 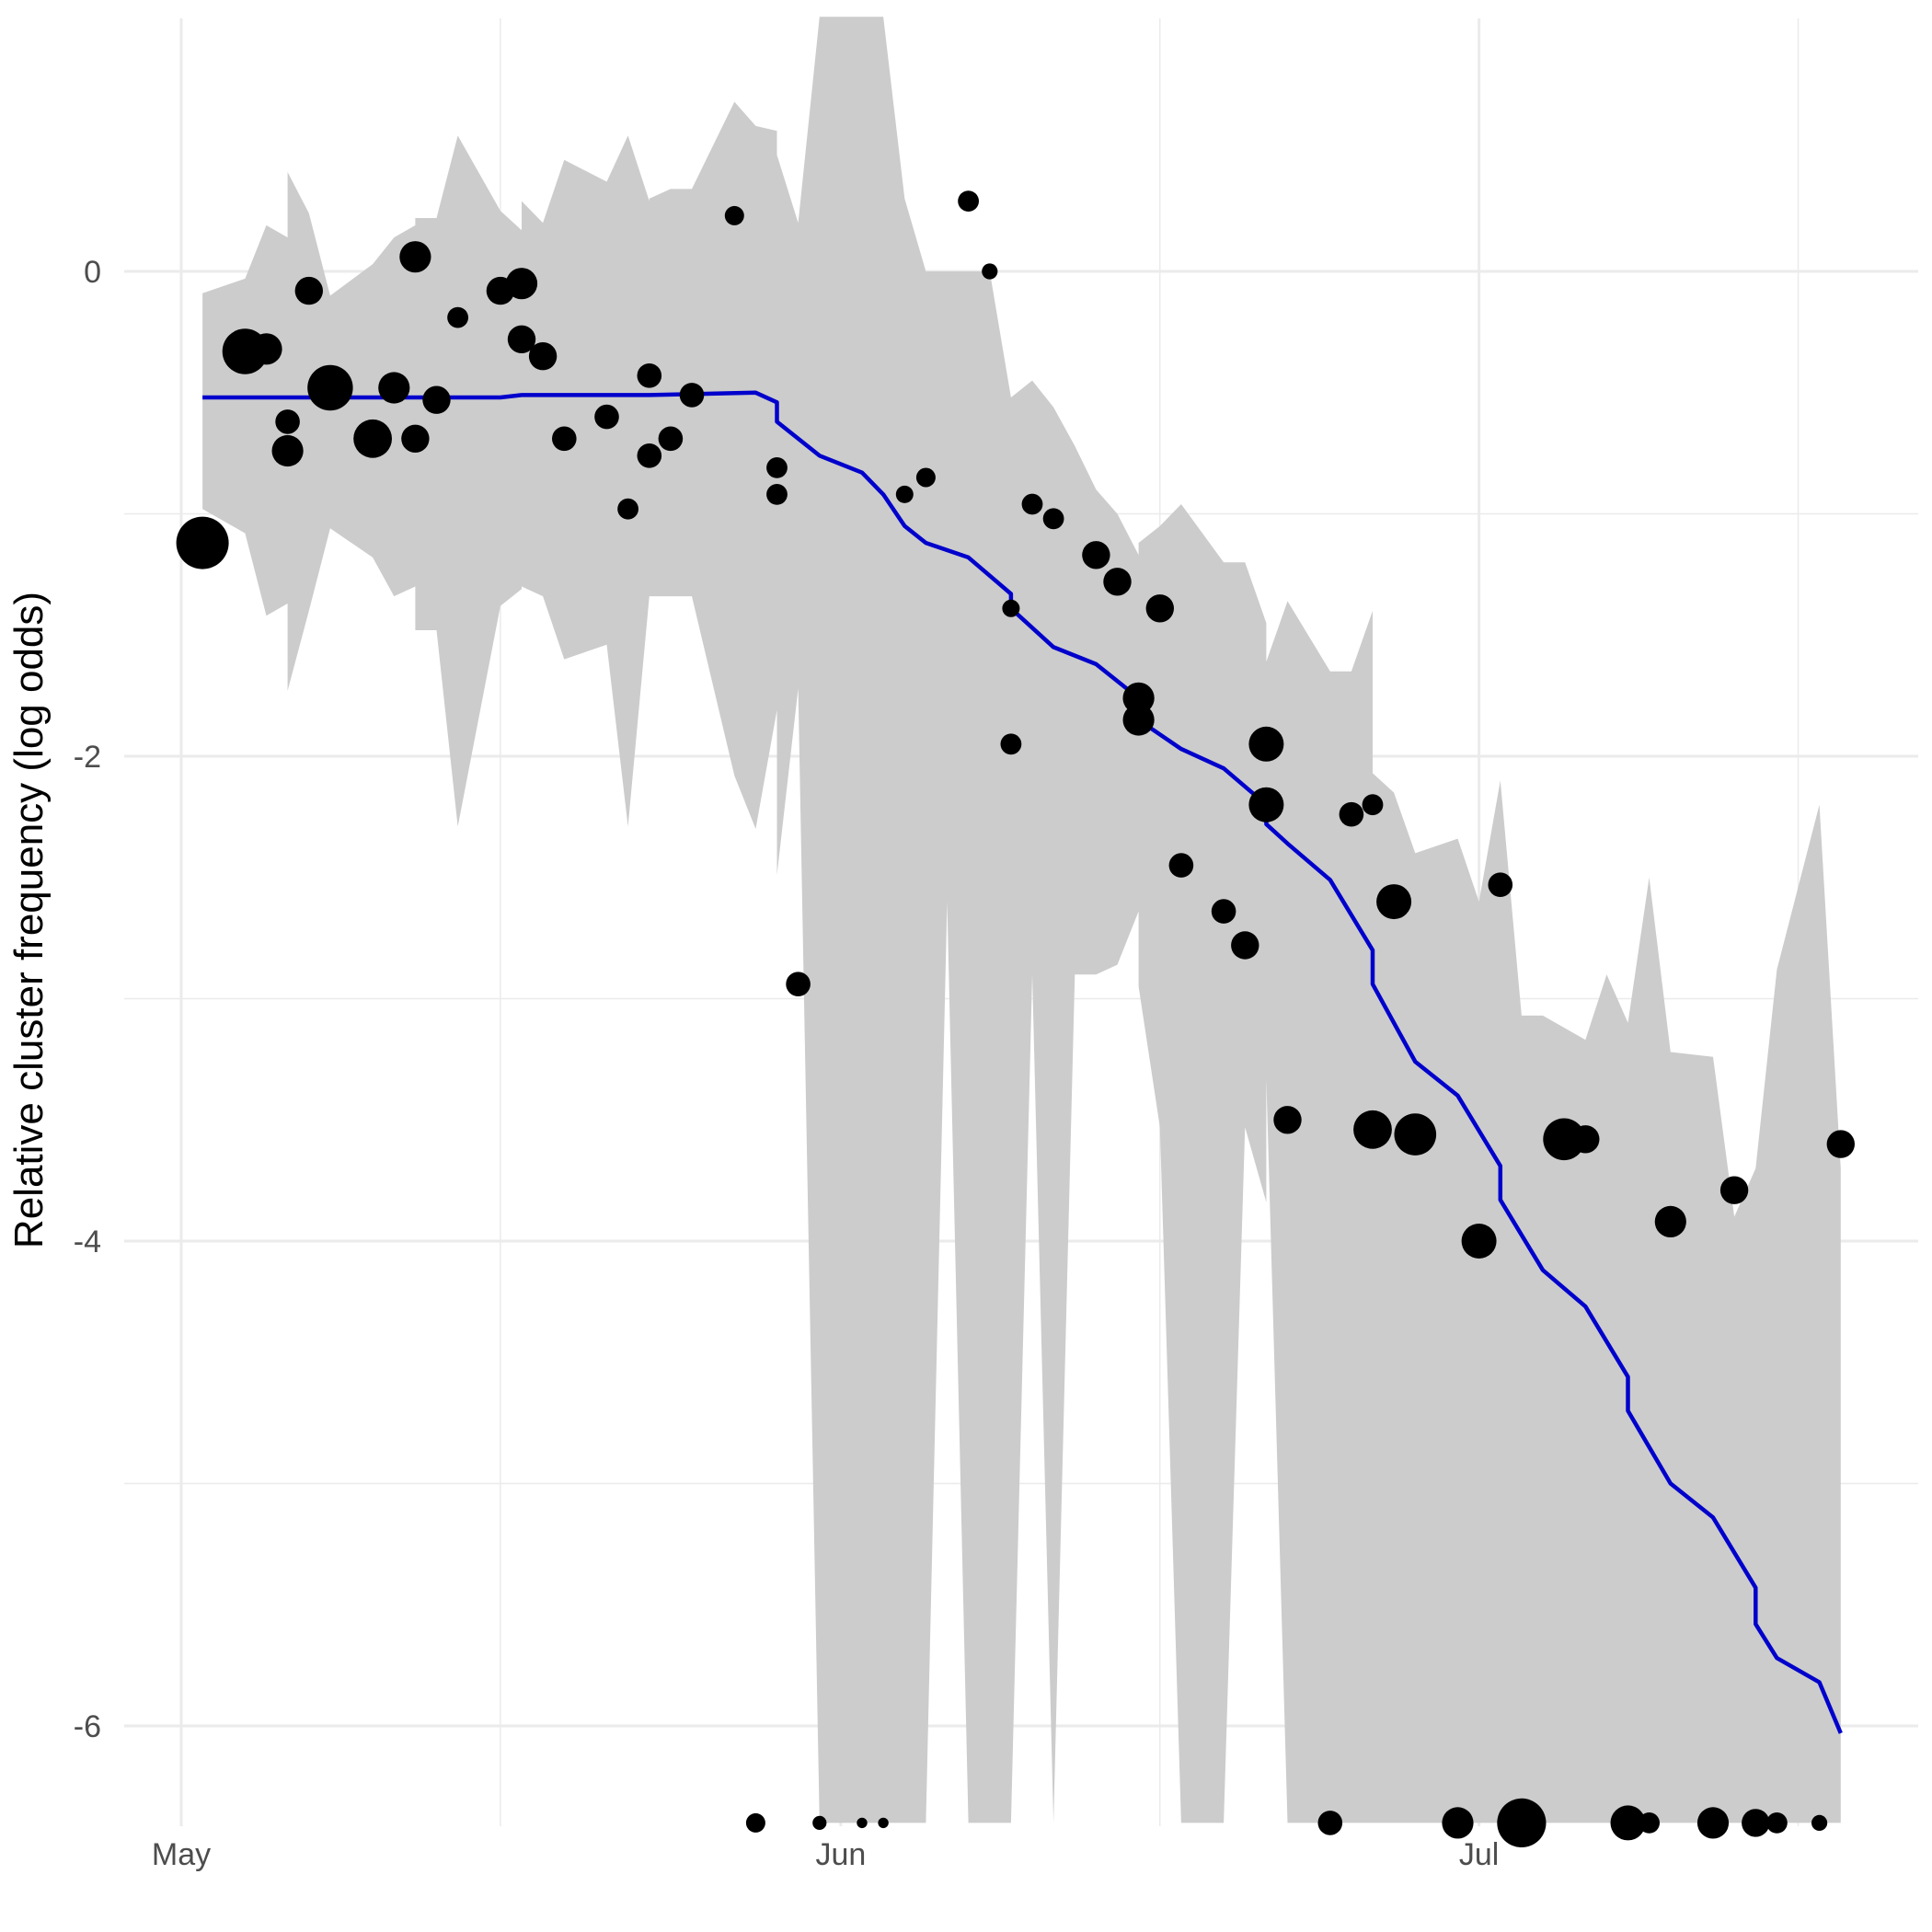 I want to click on y-tick-label: 0, so click(x=92, y=272).